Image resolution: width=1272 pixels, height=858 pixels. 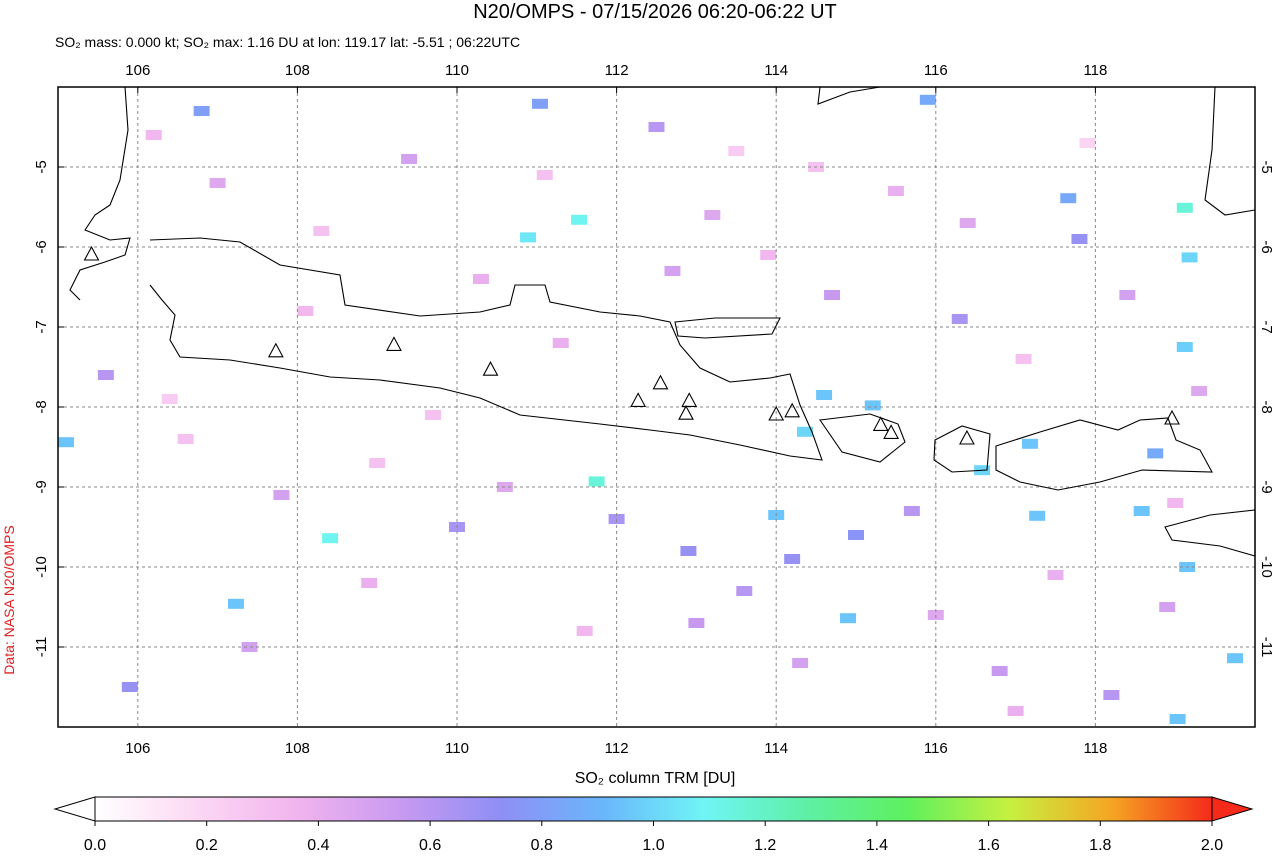 What do you see at coordinates (318, 845) in the screenshot?
I see `colorbar-tick-label: 0.4` at bounding box center [318, 845].